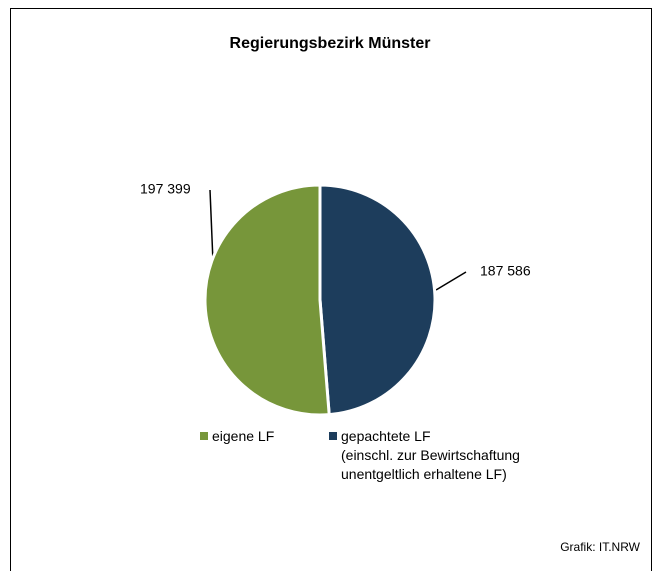  What do you see at coordinates (505, 271) in the screenshot?
I see `data-label: 187 586` at bounding box center [505, 271].